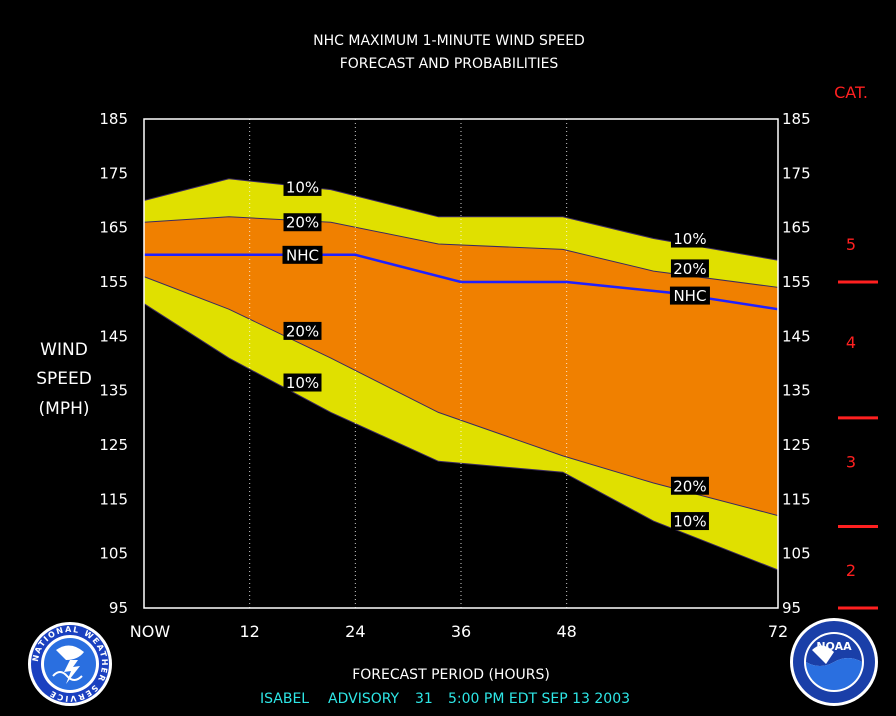  I want to click on x-tick-24: 24, so click(355, 631).